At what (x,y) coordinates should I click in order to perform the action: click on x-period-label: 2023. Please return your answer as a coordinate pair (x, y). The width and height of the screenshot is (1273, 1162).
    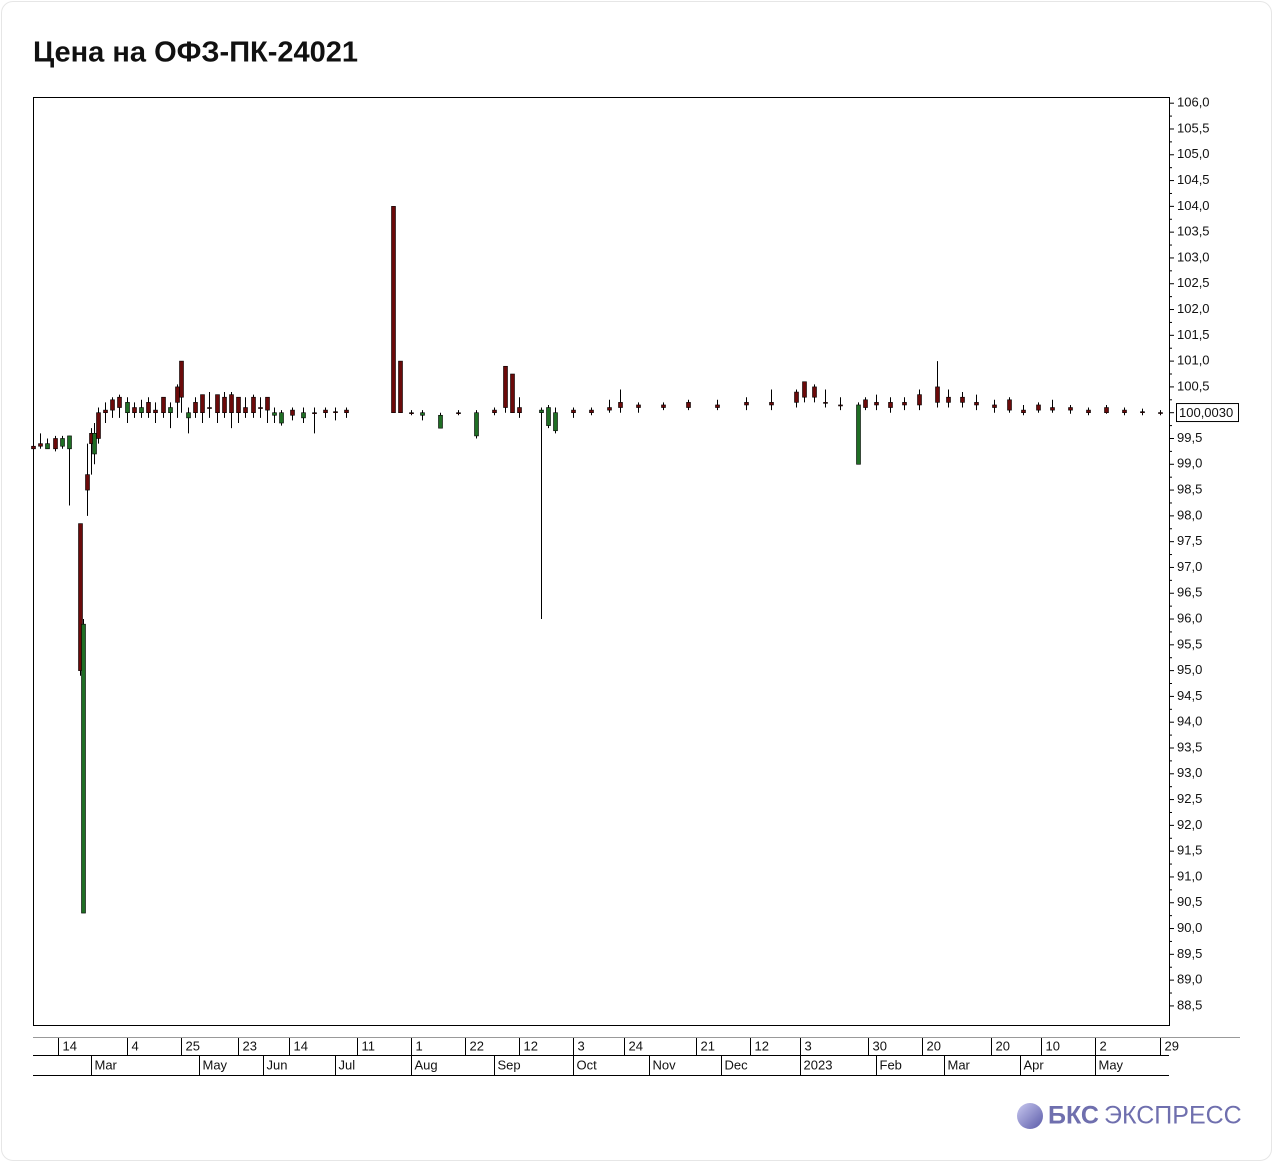
    Looking at the image, I should click on (818, 1064).